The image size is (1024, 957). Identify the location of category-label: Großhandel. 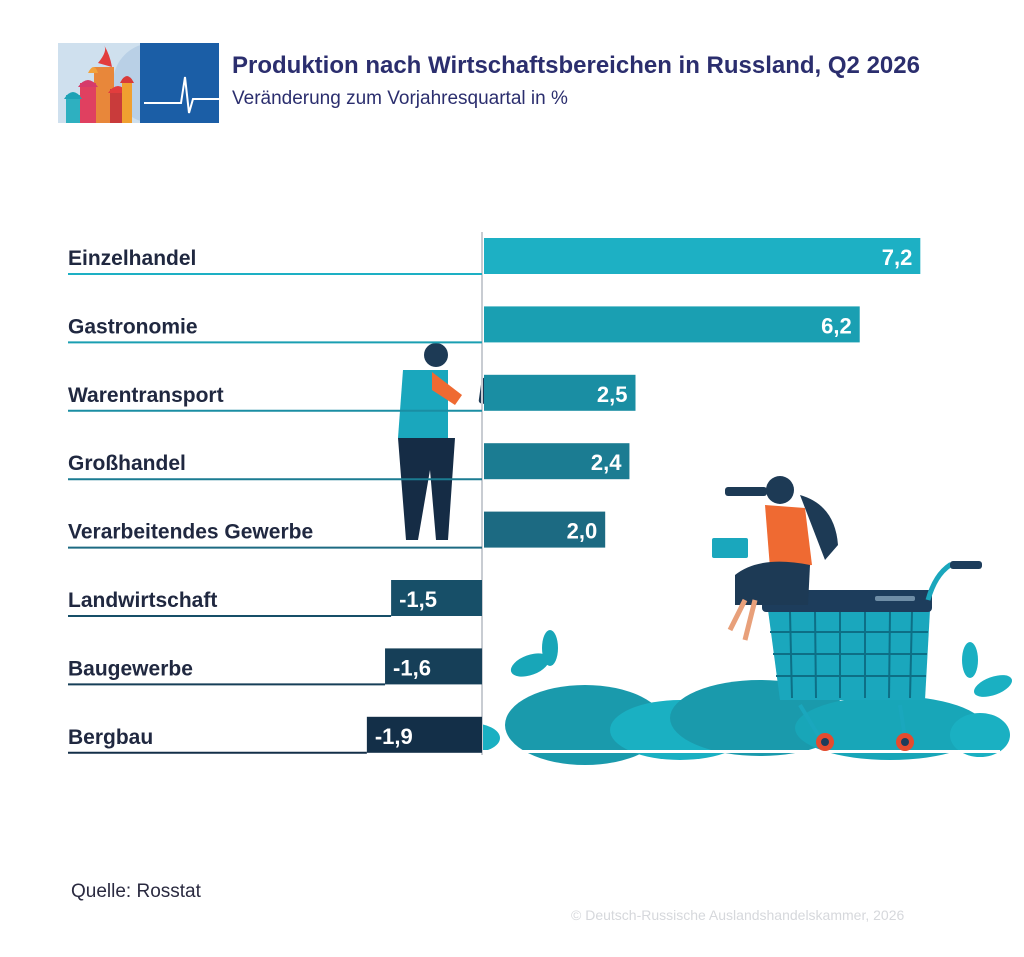
(127, 463).